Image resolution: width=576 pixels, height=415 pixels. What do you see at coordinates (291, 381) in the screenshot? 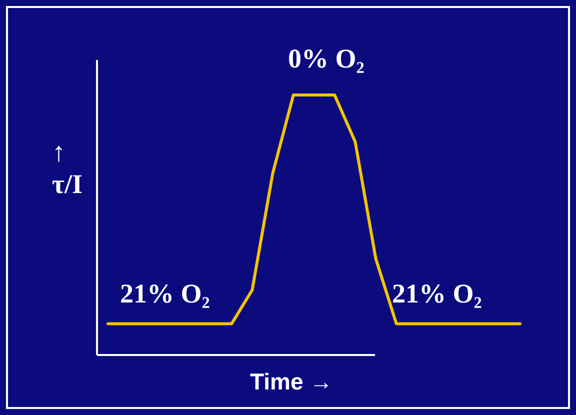
I see `x-axis-title: Time →` at bounding box center [291, 381].